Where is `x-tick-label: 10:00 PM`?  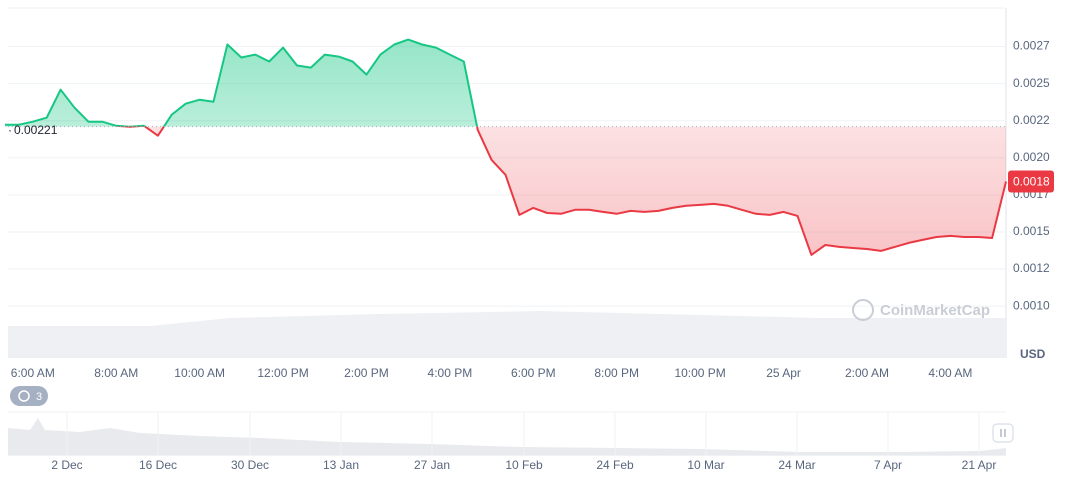 x-tick-label: 10:00 PM is located at coordinates (699, 373).